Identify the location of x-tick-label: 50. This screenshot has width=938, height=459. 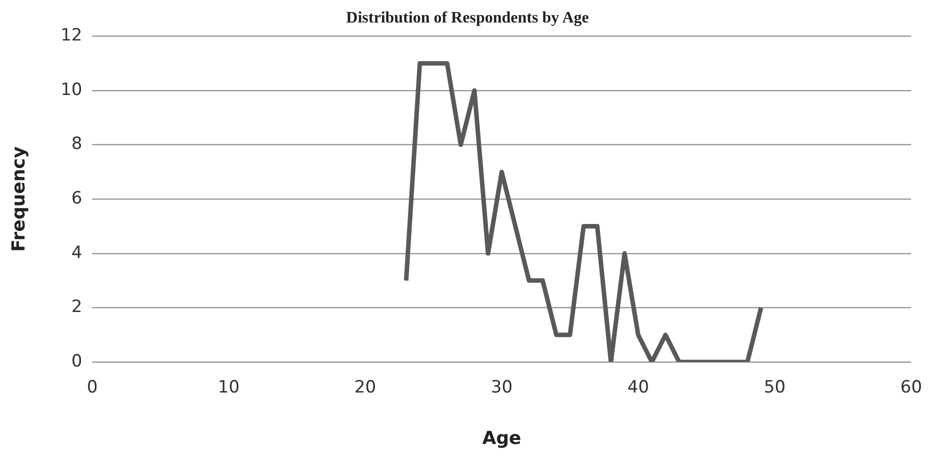
(775, 388).